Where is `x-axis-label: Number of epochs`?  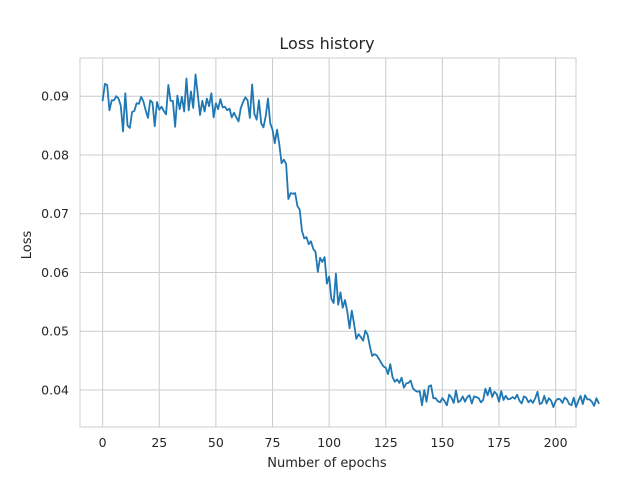
x-axis-label: Number of epochs is located at coordinates (327, 463).